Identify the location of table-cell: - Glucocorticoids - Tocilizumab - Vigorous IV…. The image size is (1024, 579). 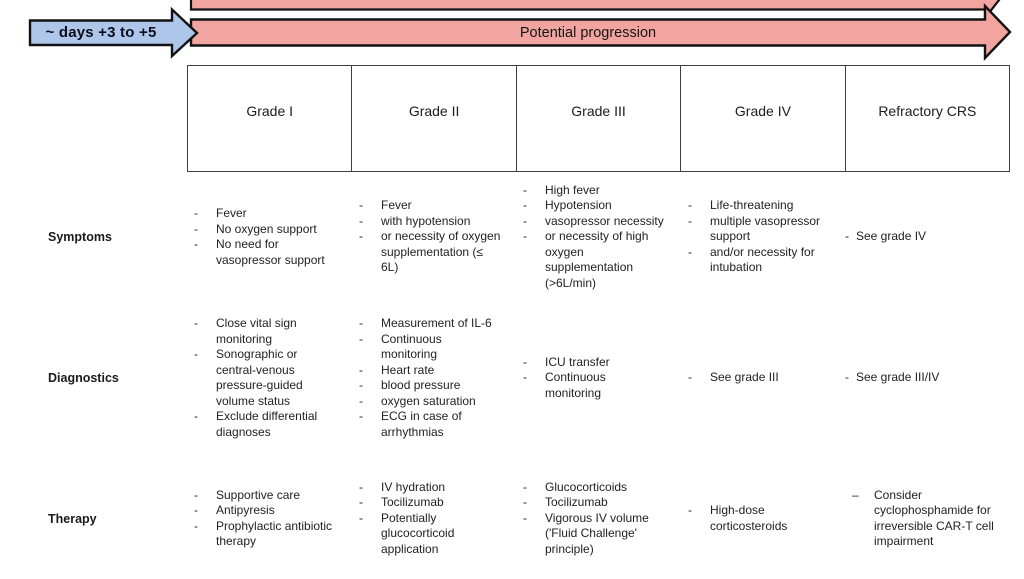
(598, 518).